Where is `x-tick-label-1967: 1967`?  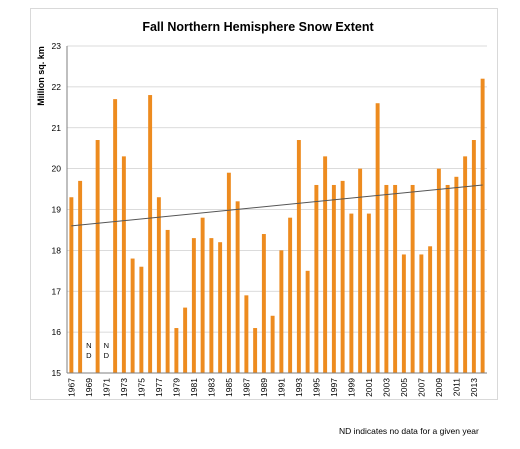
x-tick-label-1967: 1967 is located at coordinates (71, 387).